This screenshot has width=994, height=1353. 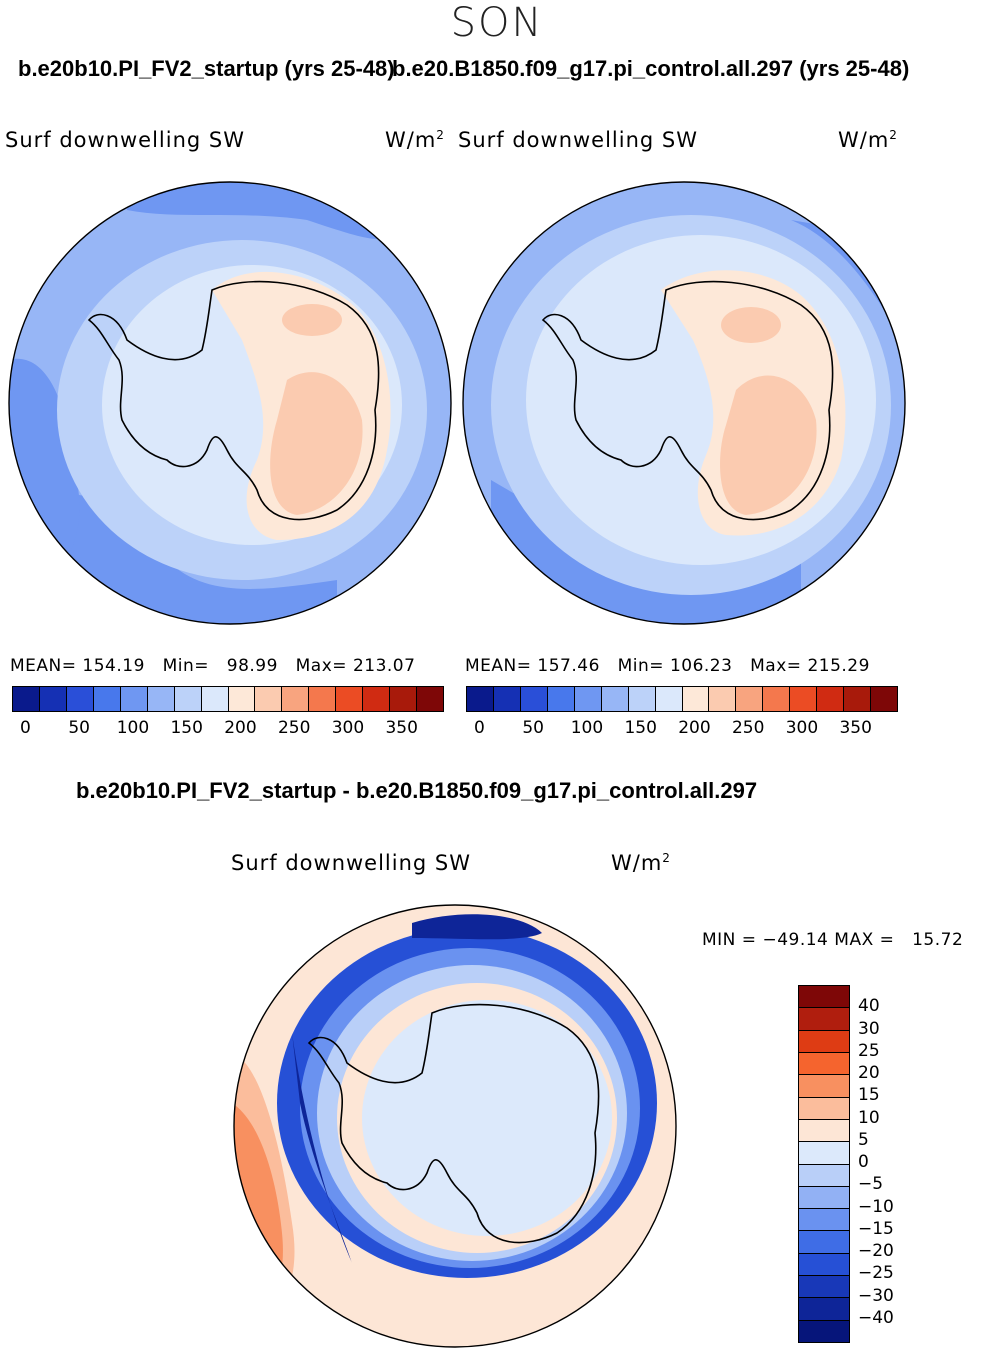 I want to click on colorbar-tick-label: −30, so click(x=876, y=1295).